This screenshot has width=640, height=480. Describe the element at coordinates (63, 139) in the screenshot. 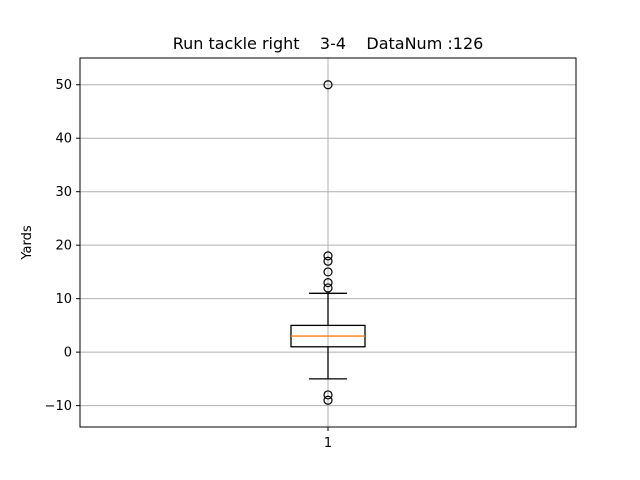

I see `y-tick-label: 40` at that location.